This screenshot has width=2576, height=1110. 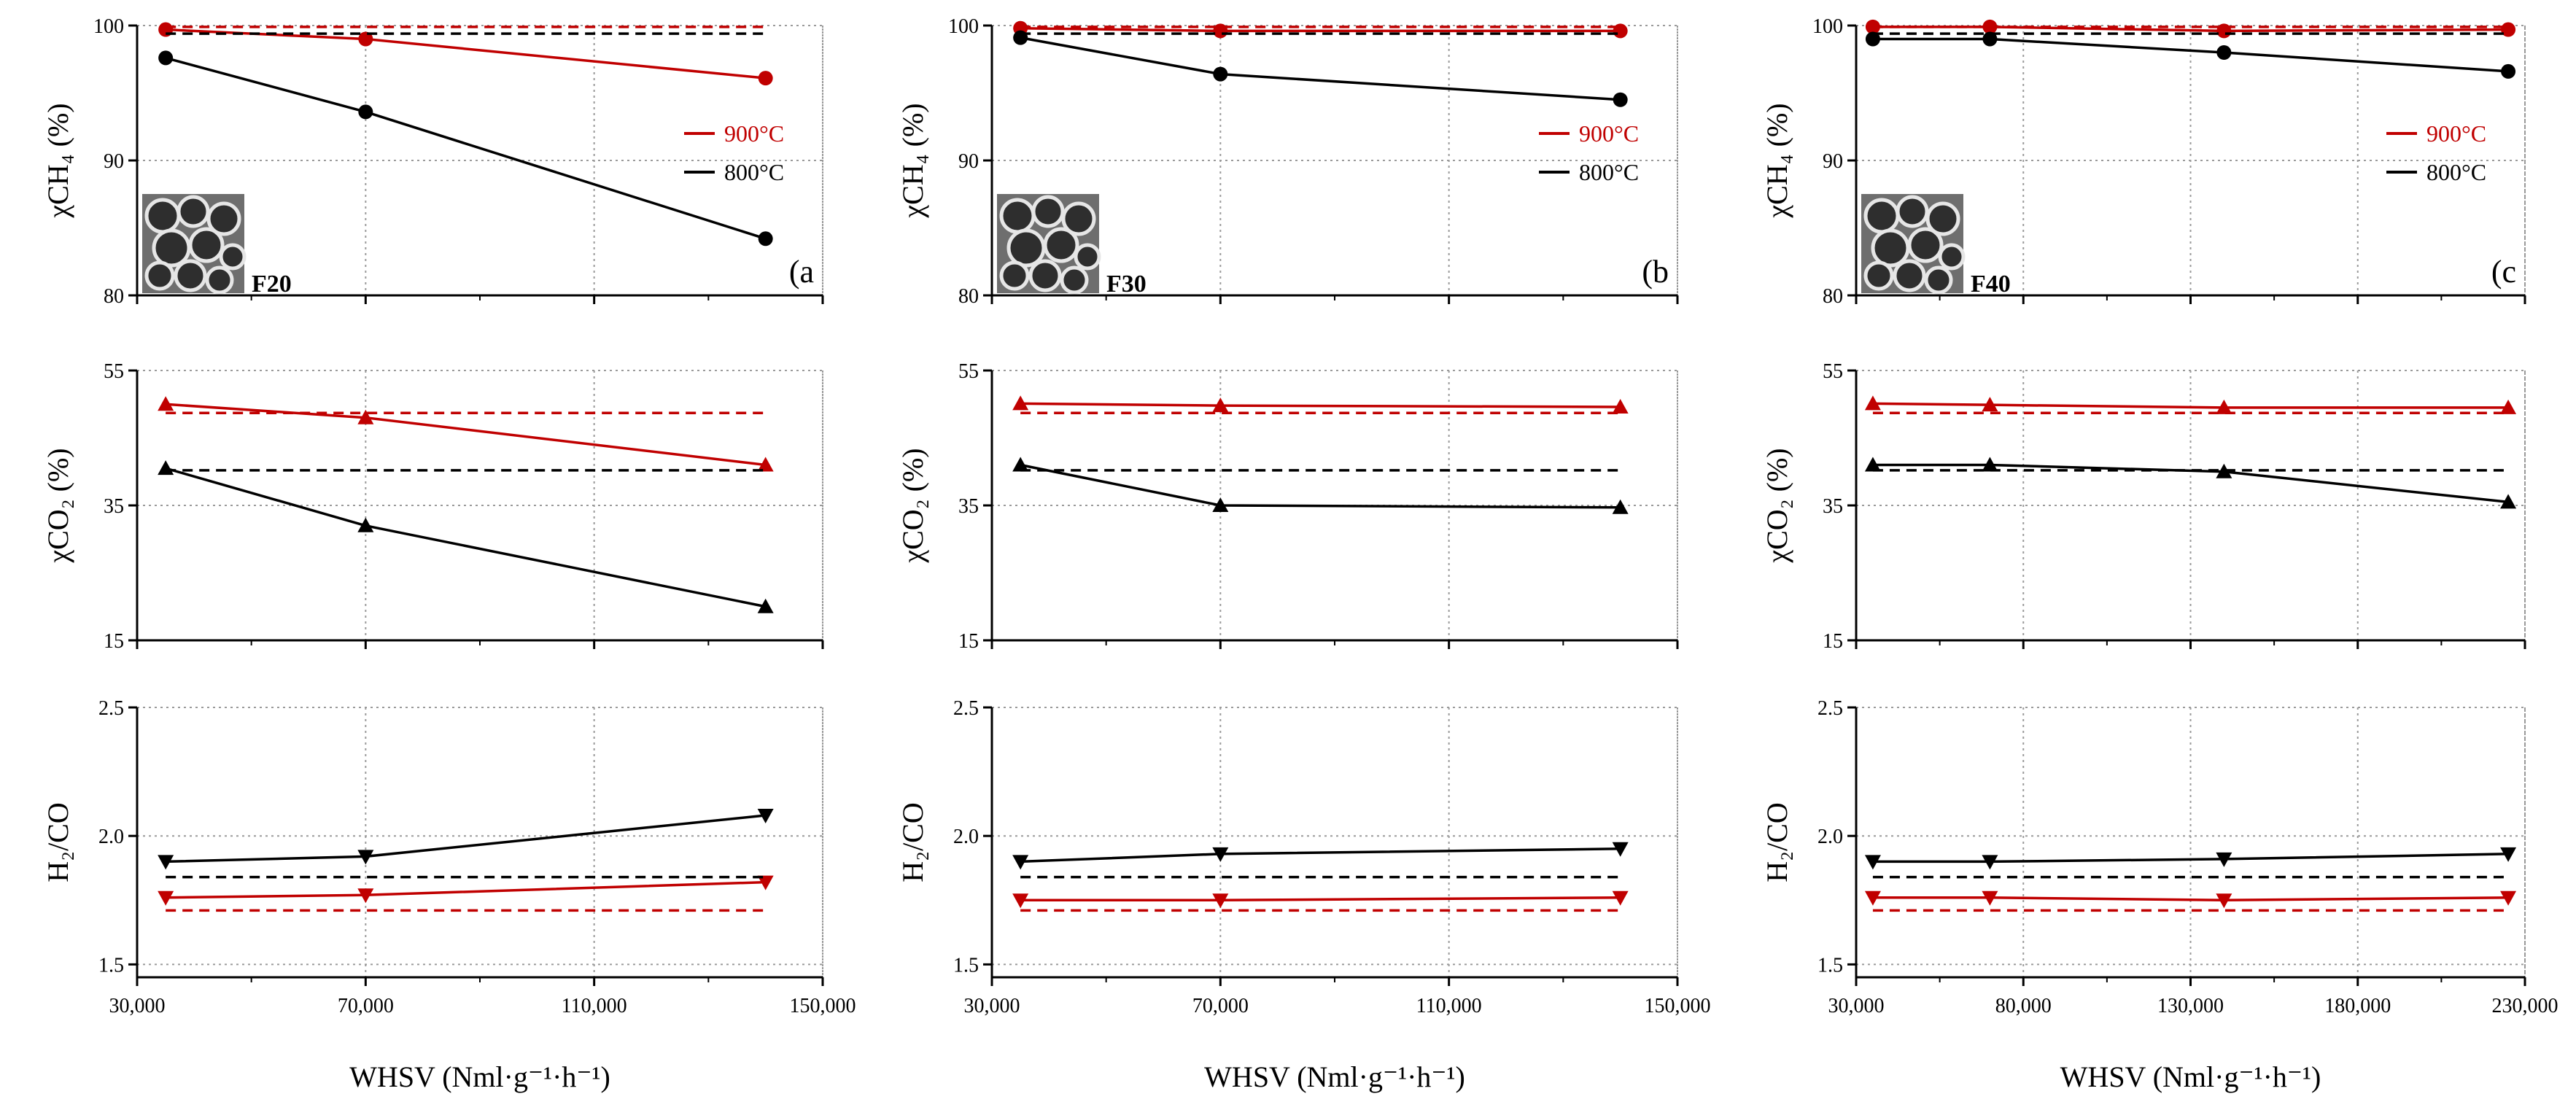 I want to click on panel-c-co2: 15 35 55 χCO₂ (%), so click(x=2143, y=506).